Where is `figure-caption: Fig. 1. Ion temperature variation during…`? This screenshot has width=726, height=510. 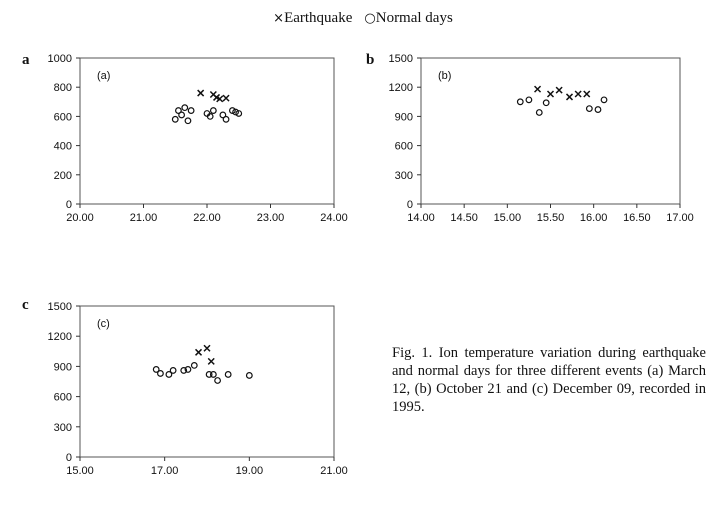
figure-caption: Fig. 1. Ion temperature variation during… is located at coordinates (549, 380).